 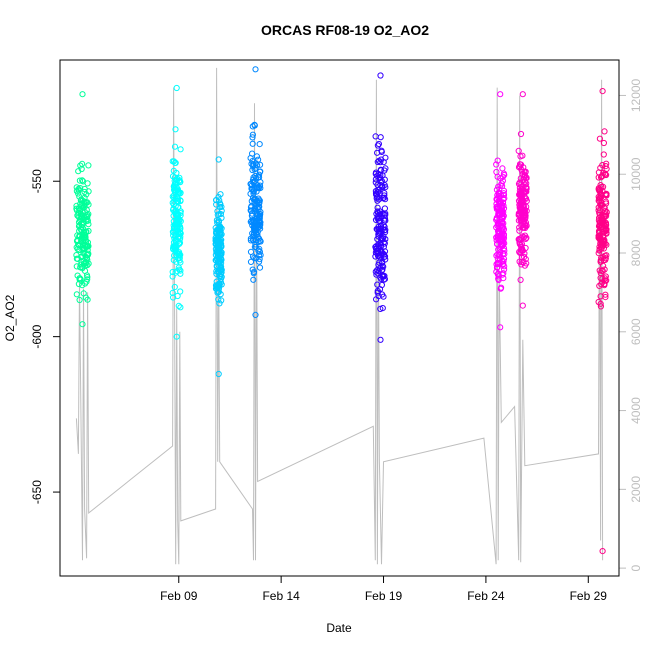 I want to click on x-tick-label: Feb 24, so click(x=486, y=596).